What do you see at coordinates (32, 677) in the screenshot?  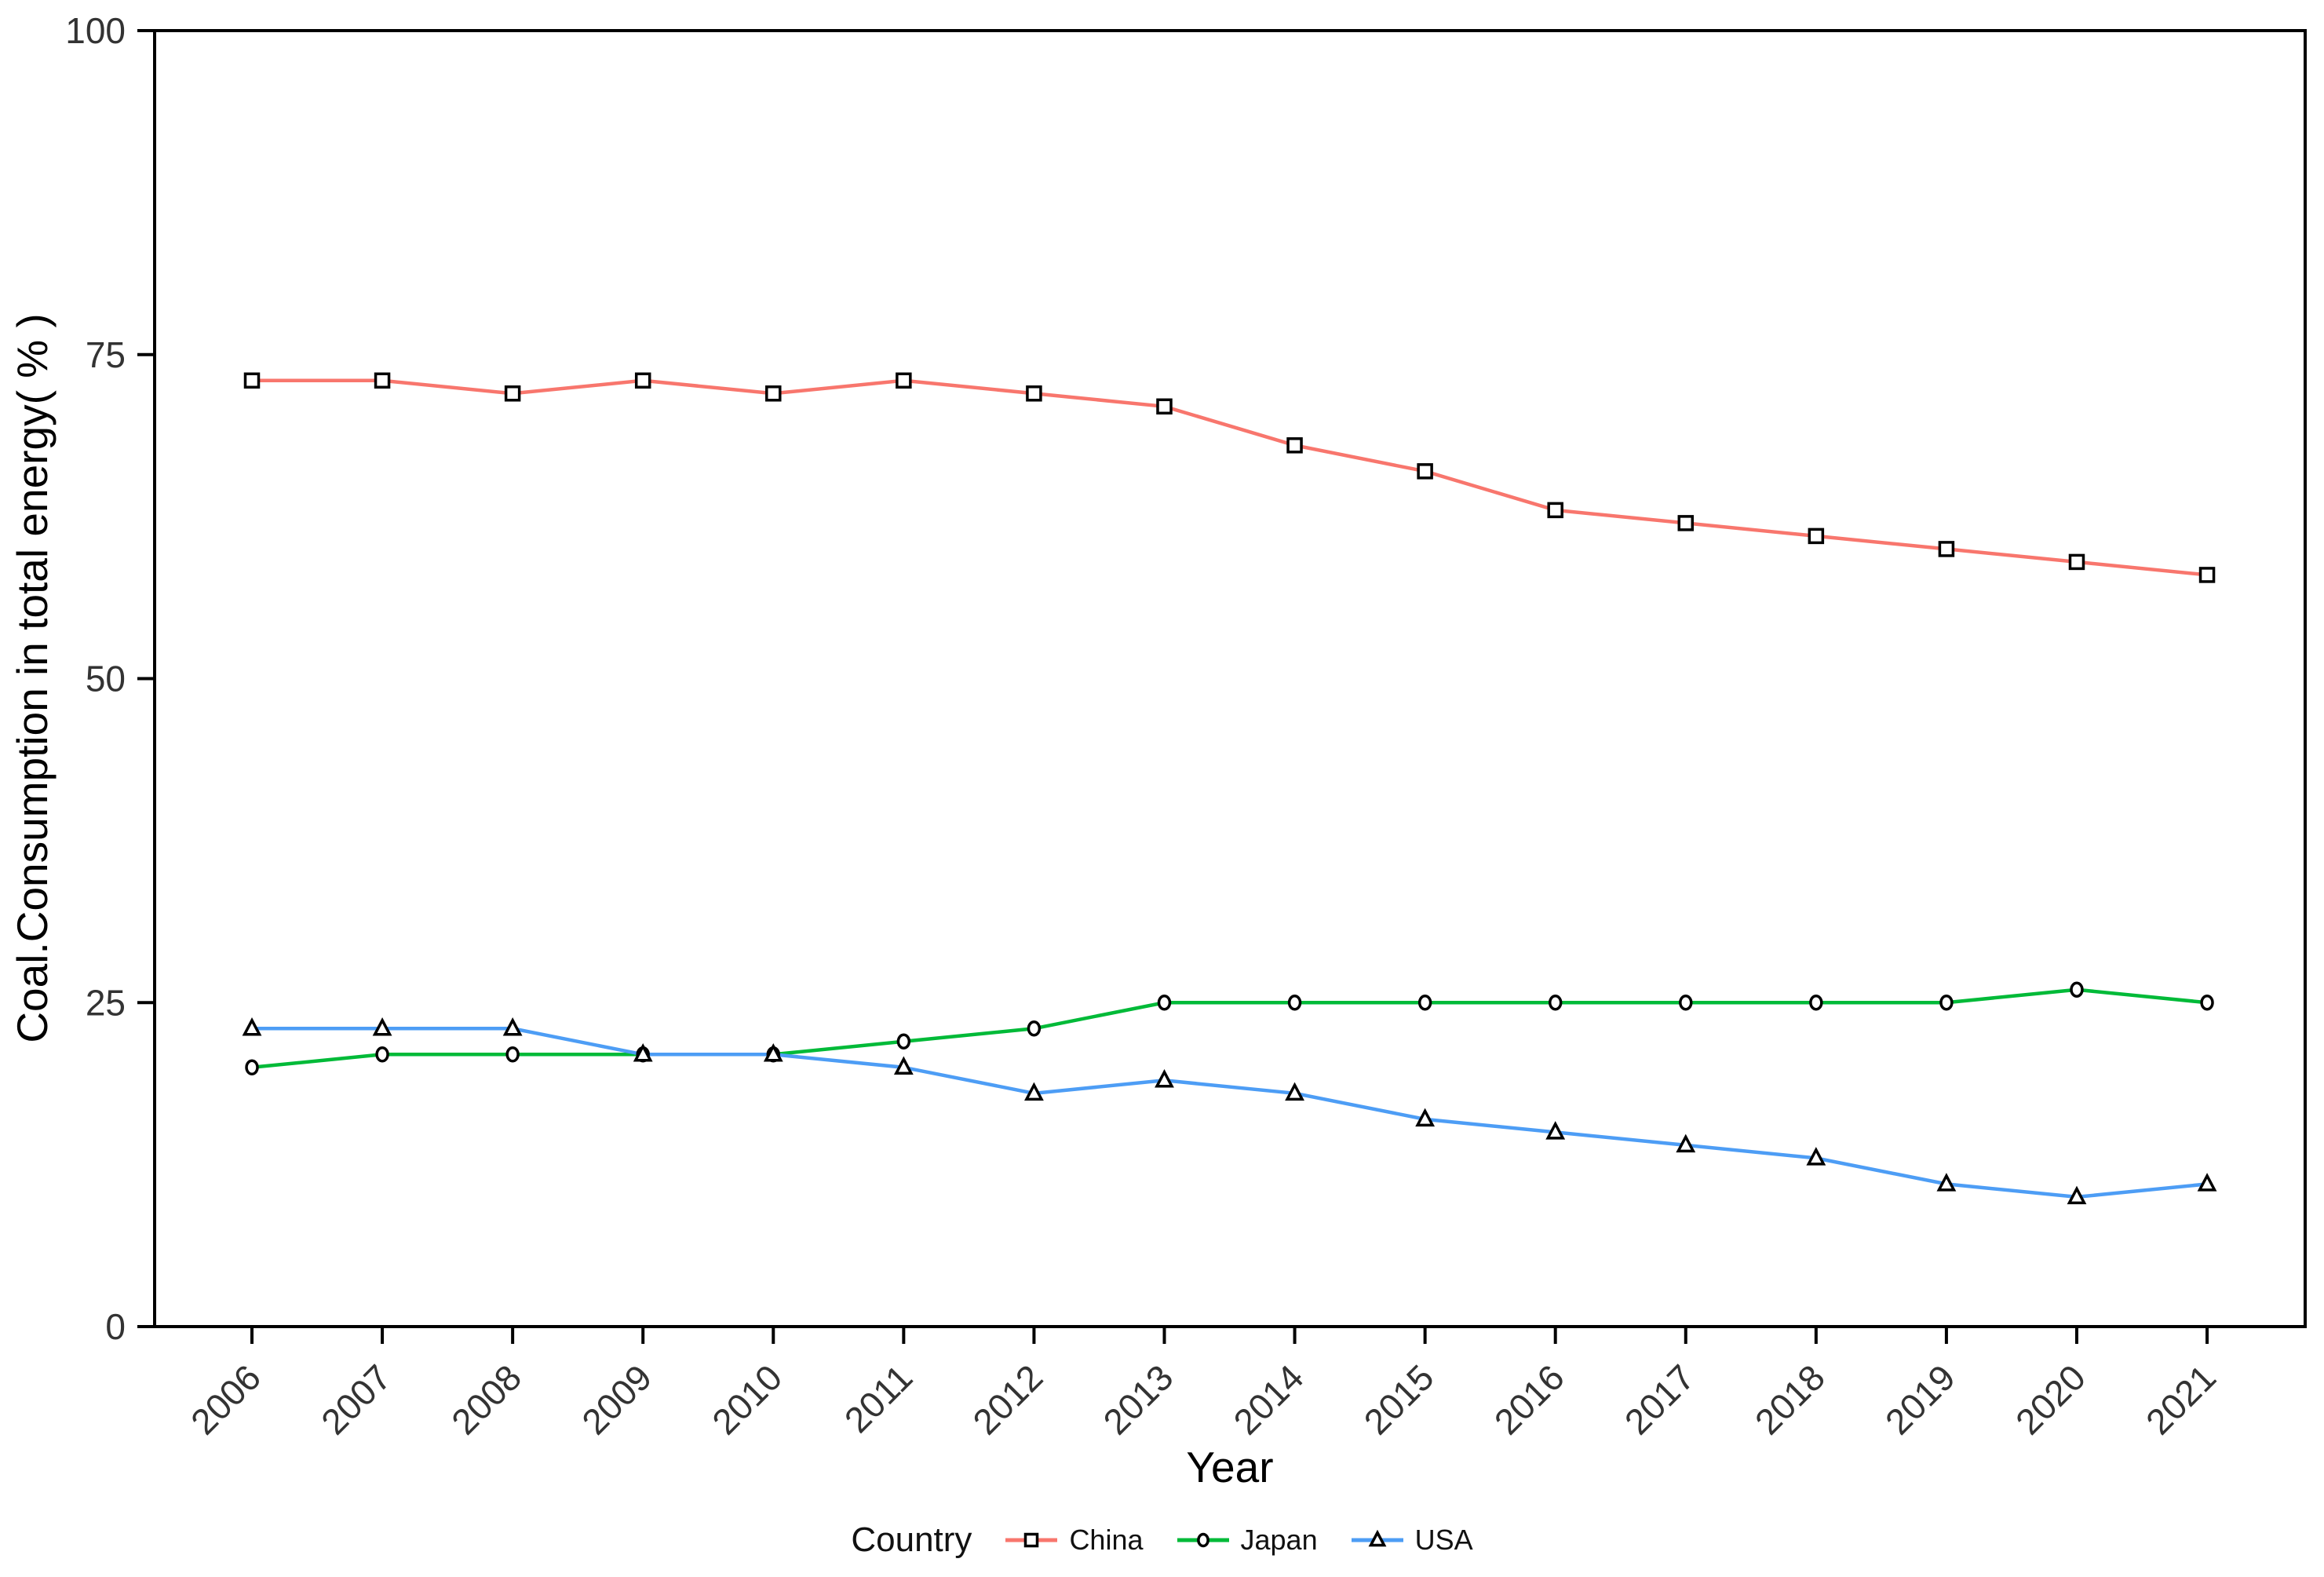 I see `y-axis-title: Coal.Consumption in total energy( % )` at bounding box center [32, 677].